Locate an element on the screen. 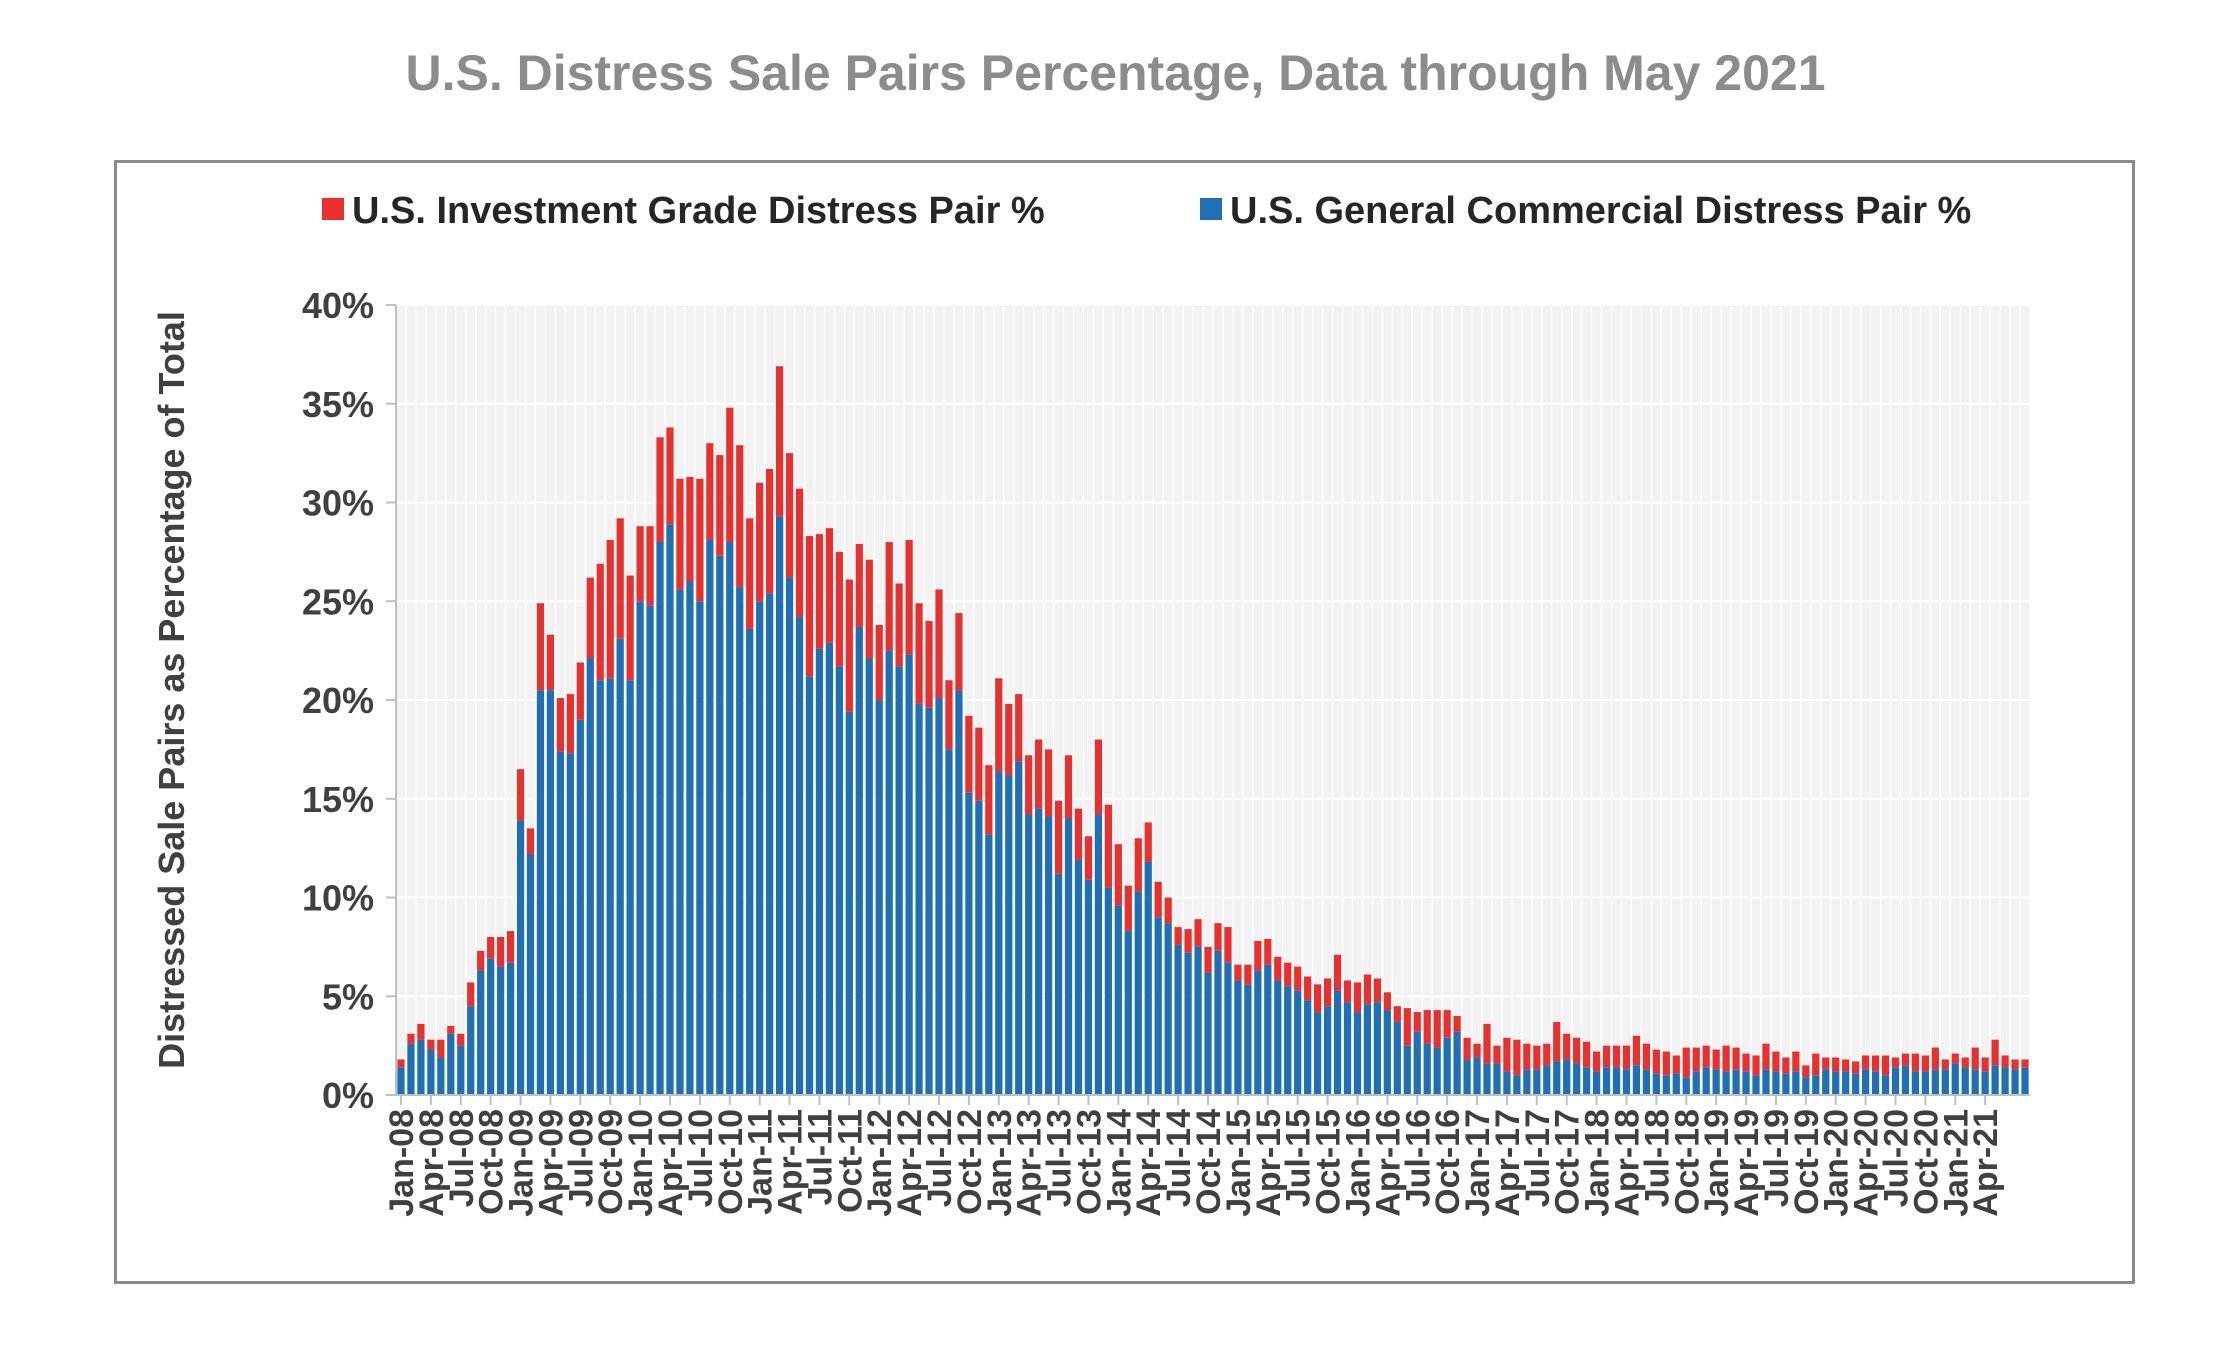 The height and width of the screenshot is (1364, 2231). y-tick-label: 5% is located at coordinates (348, 996).